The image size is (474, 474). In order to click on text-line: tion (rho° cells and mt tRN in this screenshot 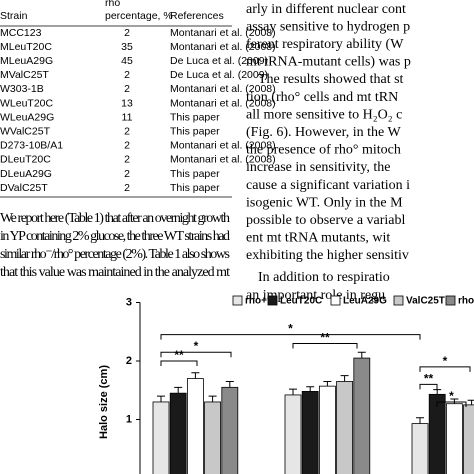, I will do `click(322, 97)`.